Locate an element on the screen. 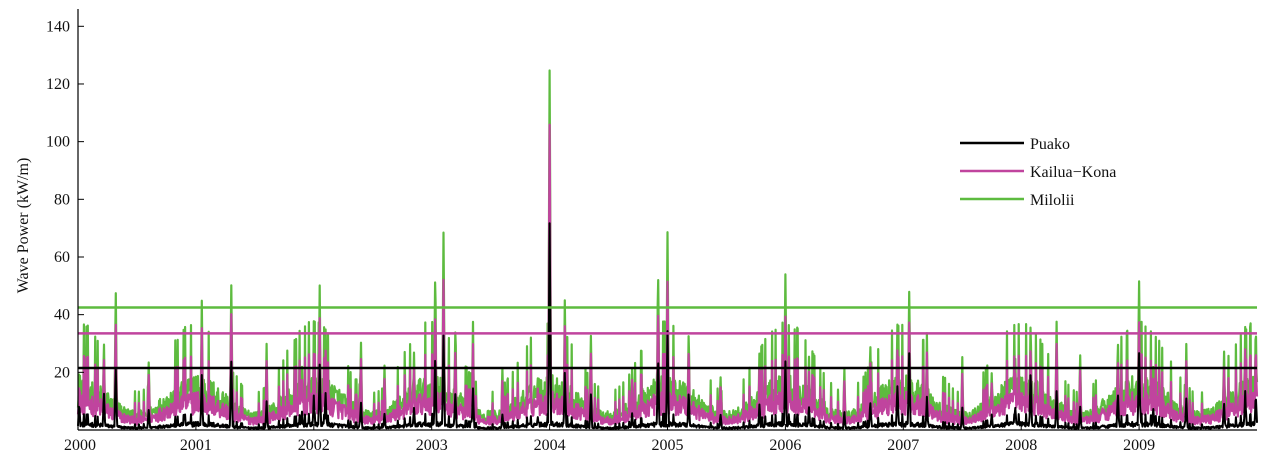 This screenshot has height=457, width=1262. x-tick-label: 2004 is located at coordinates (550, 445).